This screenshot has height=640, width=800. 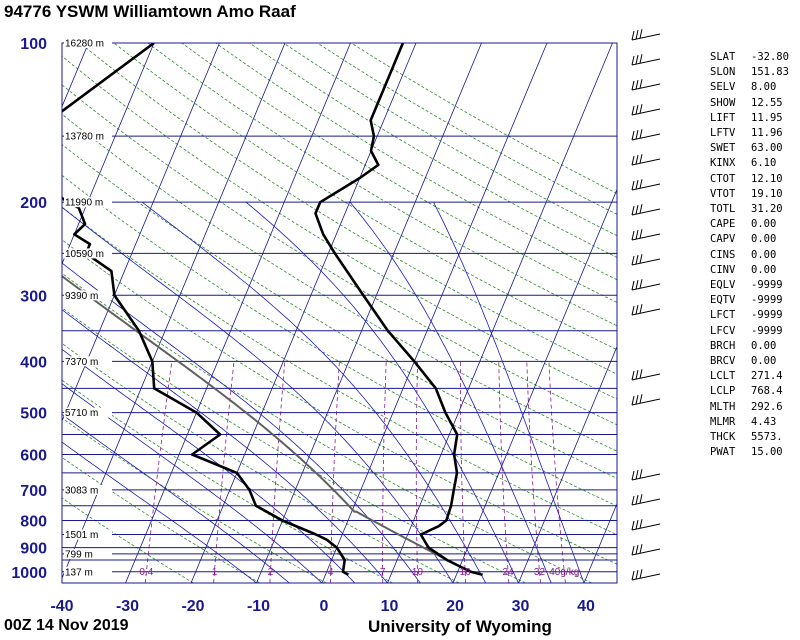 I want to click on index-value: 63.00, so click(x=767, y=148).